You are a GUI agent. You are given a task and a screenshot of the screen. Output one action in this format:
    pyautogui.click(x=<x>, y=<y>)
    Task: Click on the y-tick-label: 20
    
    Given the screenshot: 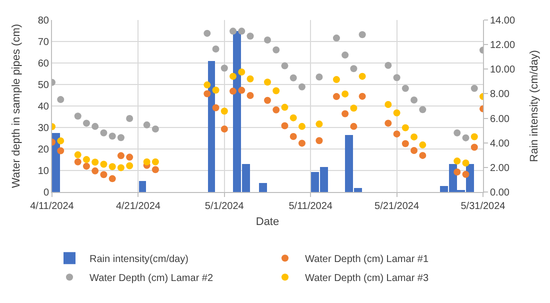 What is the action you would take?
    pyautogui.click(x=44, y=150)
    